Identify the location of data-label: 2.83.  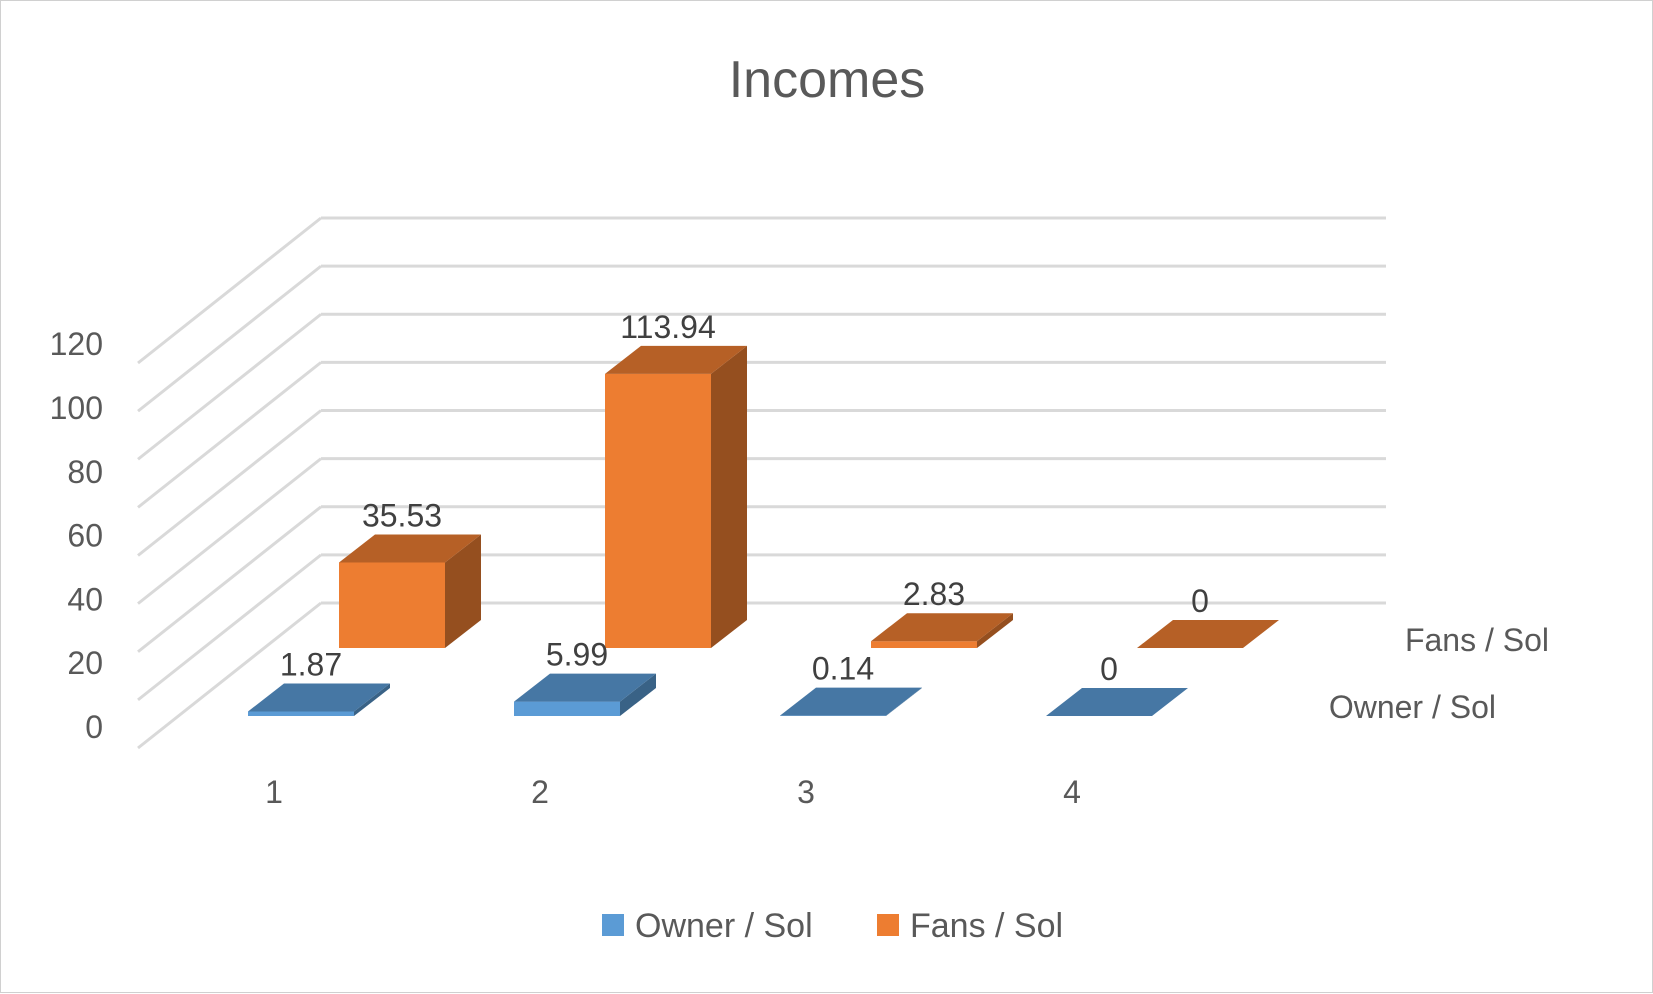
(934, 594).